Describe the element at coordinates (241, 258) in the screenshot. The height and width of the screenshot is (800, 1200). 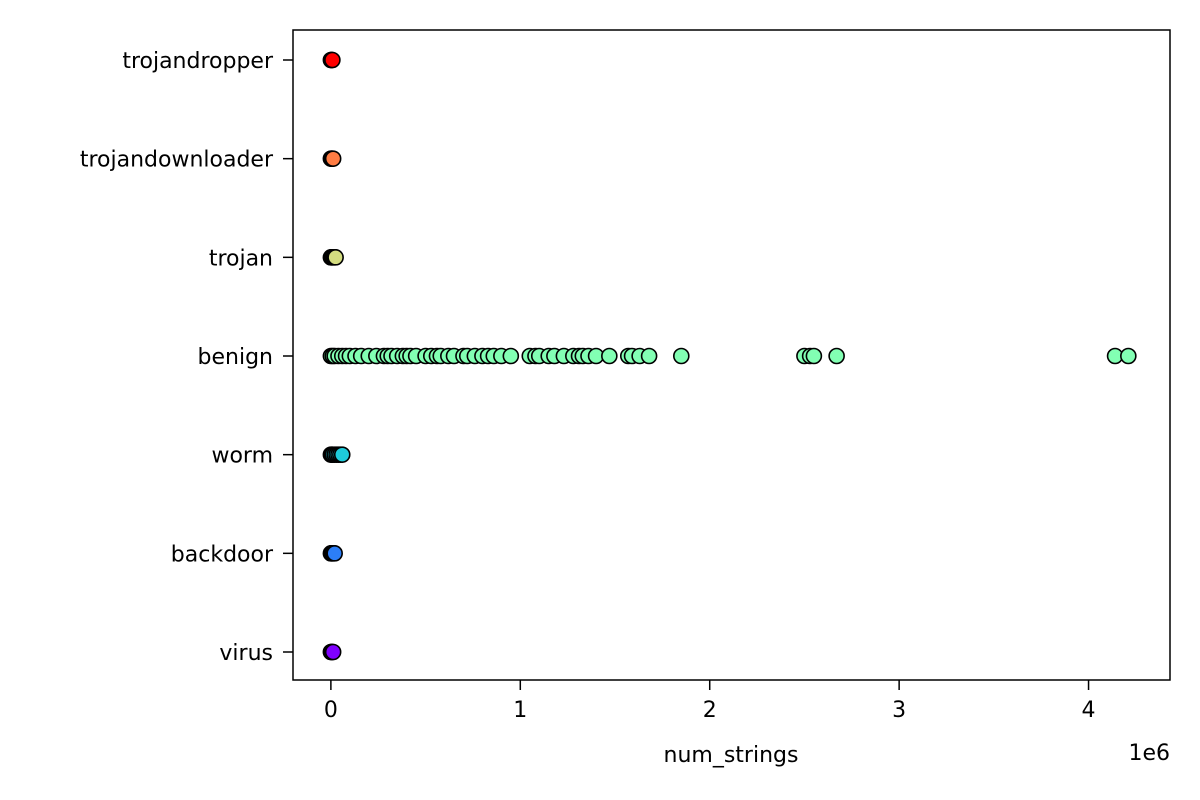
I see `y-tick-label: trojan` at that location.